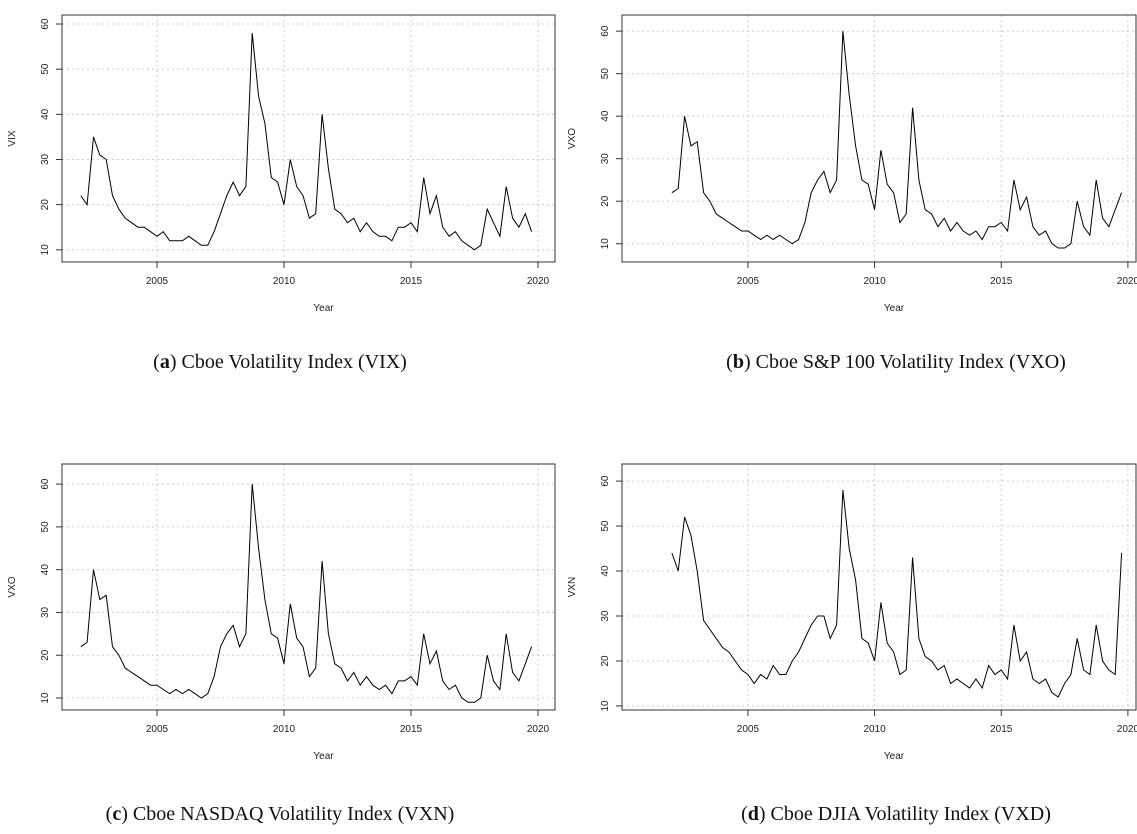 This screenshot has width=1137, height=834. What do you see at coordinates (165, 362) in the screenshot?
I see `caption-part: a` at bounding box center [165, 362].